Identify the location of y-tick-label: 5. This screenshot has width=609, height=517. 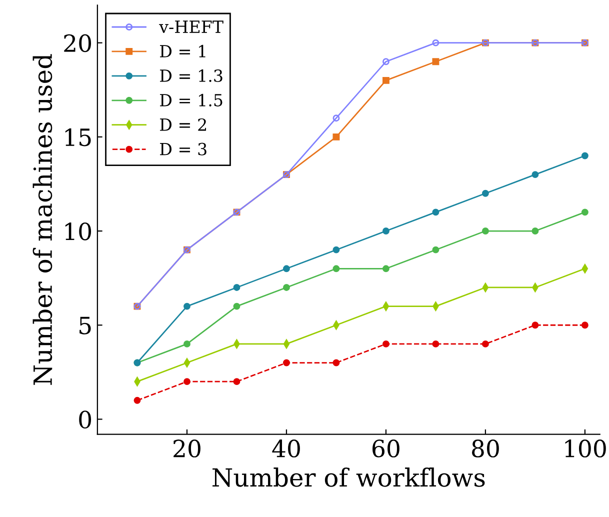
(85, 325).